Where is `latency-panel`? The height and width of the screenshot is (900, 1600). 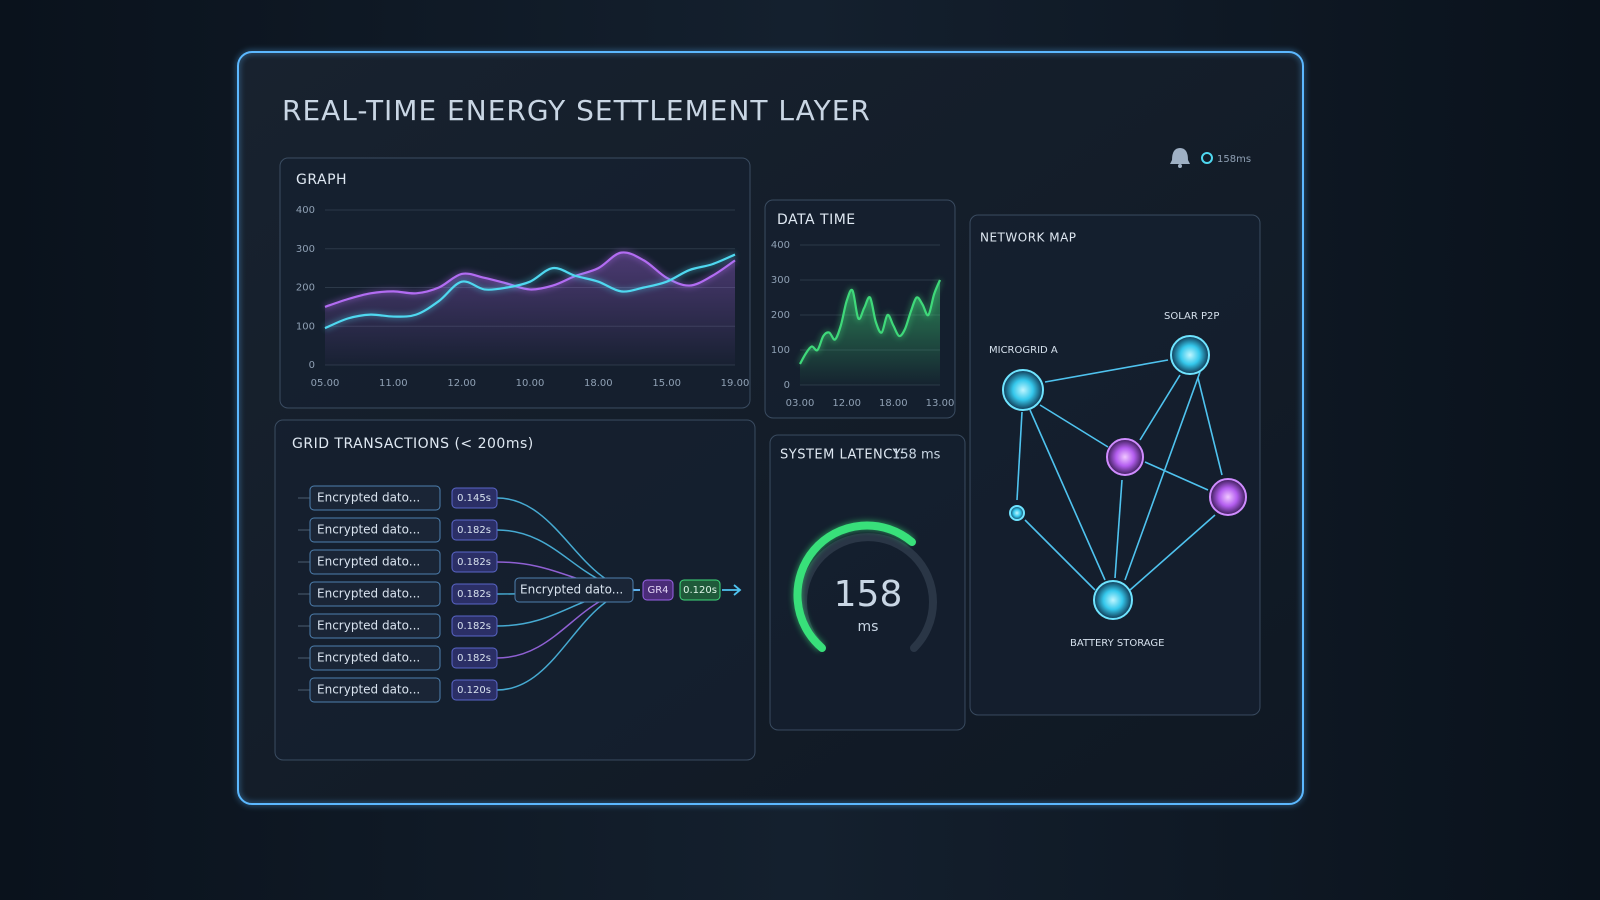
latency-panel is located at coordinates (867, 582).